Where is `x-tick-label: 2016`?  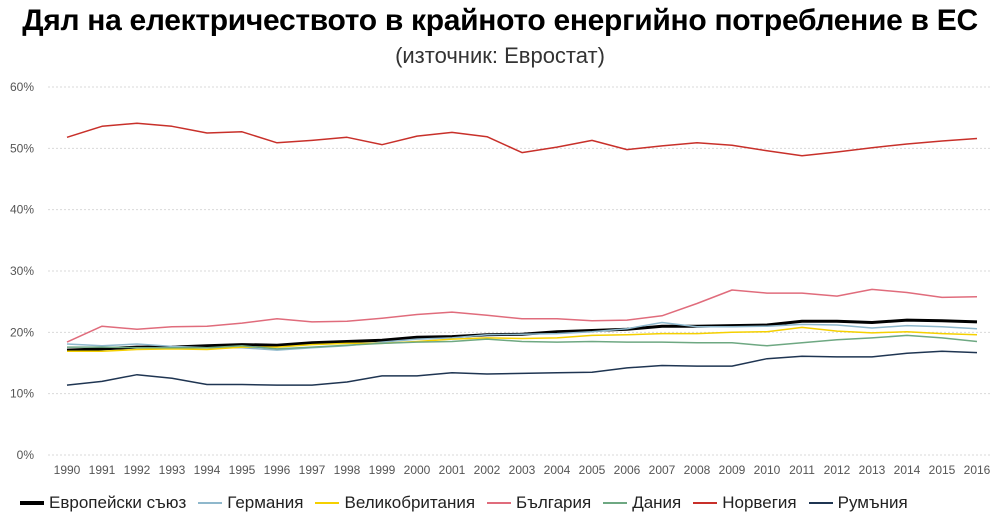
x-tick-label: 2016 is located at coordinates (977, 470).